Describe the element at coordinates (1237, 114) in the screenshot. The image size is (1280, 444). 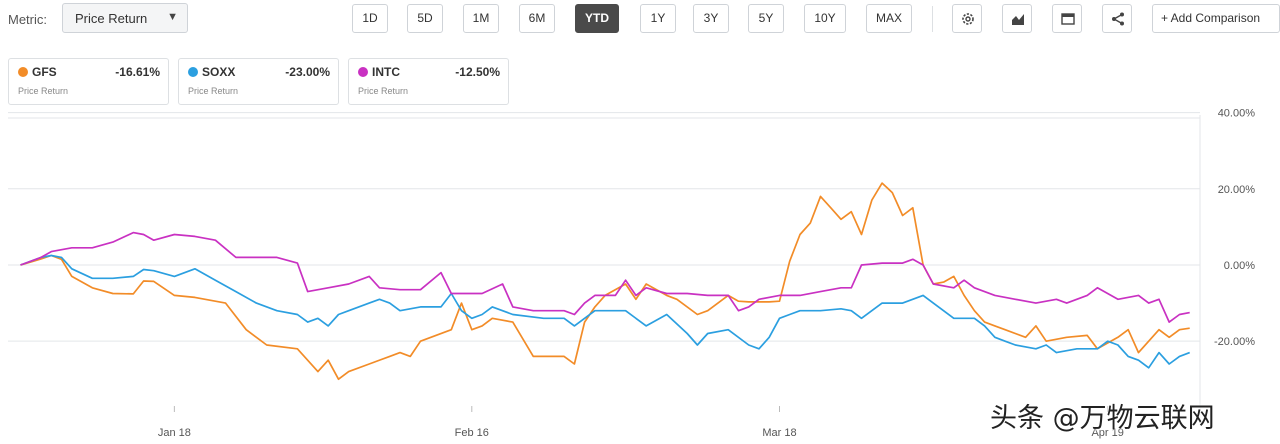
I see `y-tick-label: 40.00%` at that location.